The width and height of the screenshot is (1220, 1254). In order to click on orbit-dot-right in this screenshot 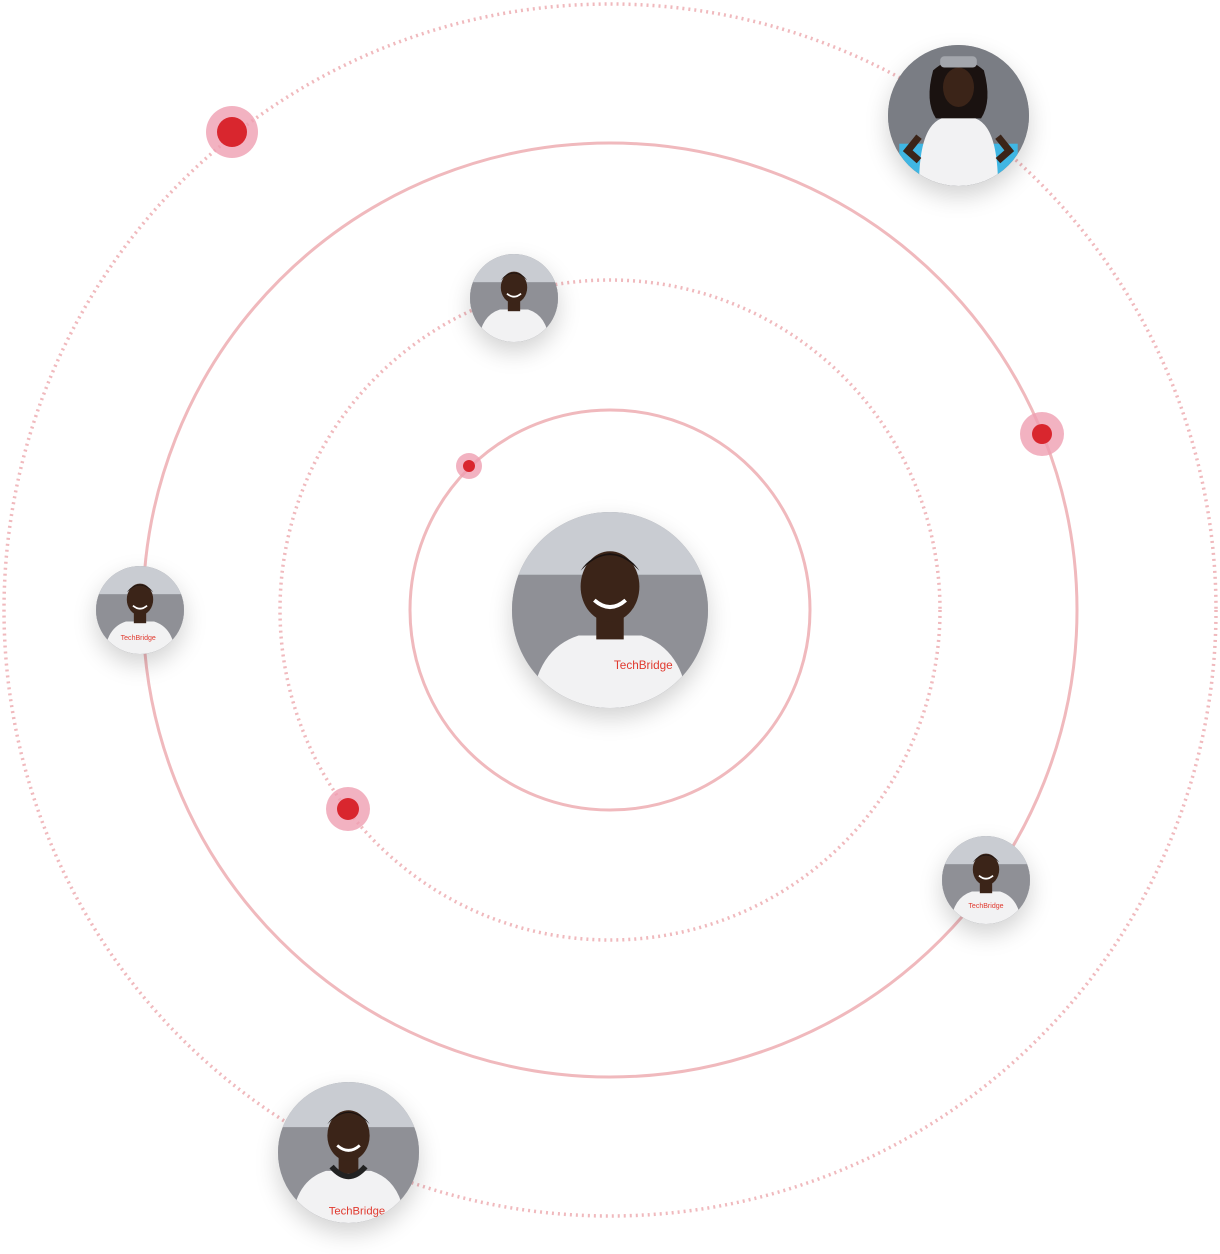, I will do `click(1042, 434)`.